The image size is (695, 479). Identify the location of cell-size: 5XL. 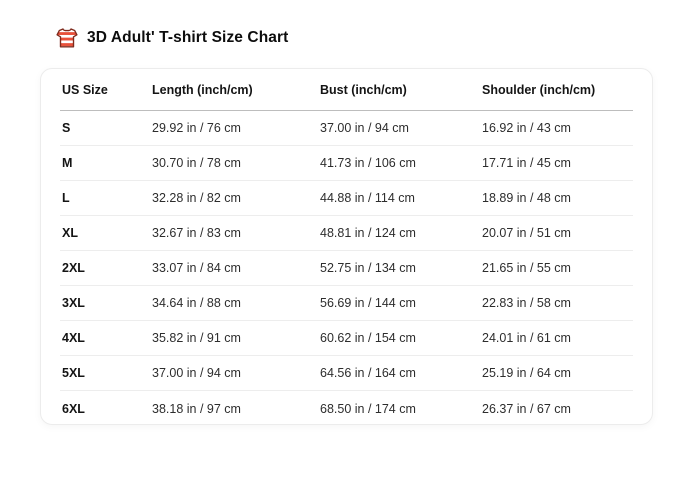
(106, 373).